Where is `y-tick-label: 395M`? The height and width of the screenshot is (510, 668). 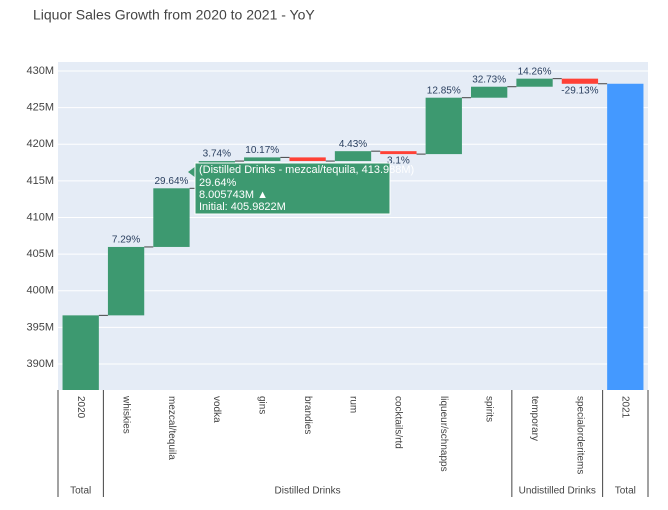
y-tick-label: 395M is located at coordinates (40, 327).